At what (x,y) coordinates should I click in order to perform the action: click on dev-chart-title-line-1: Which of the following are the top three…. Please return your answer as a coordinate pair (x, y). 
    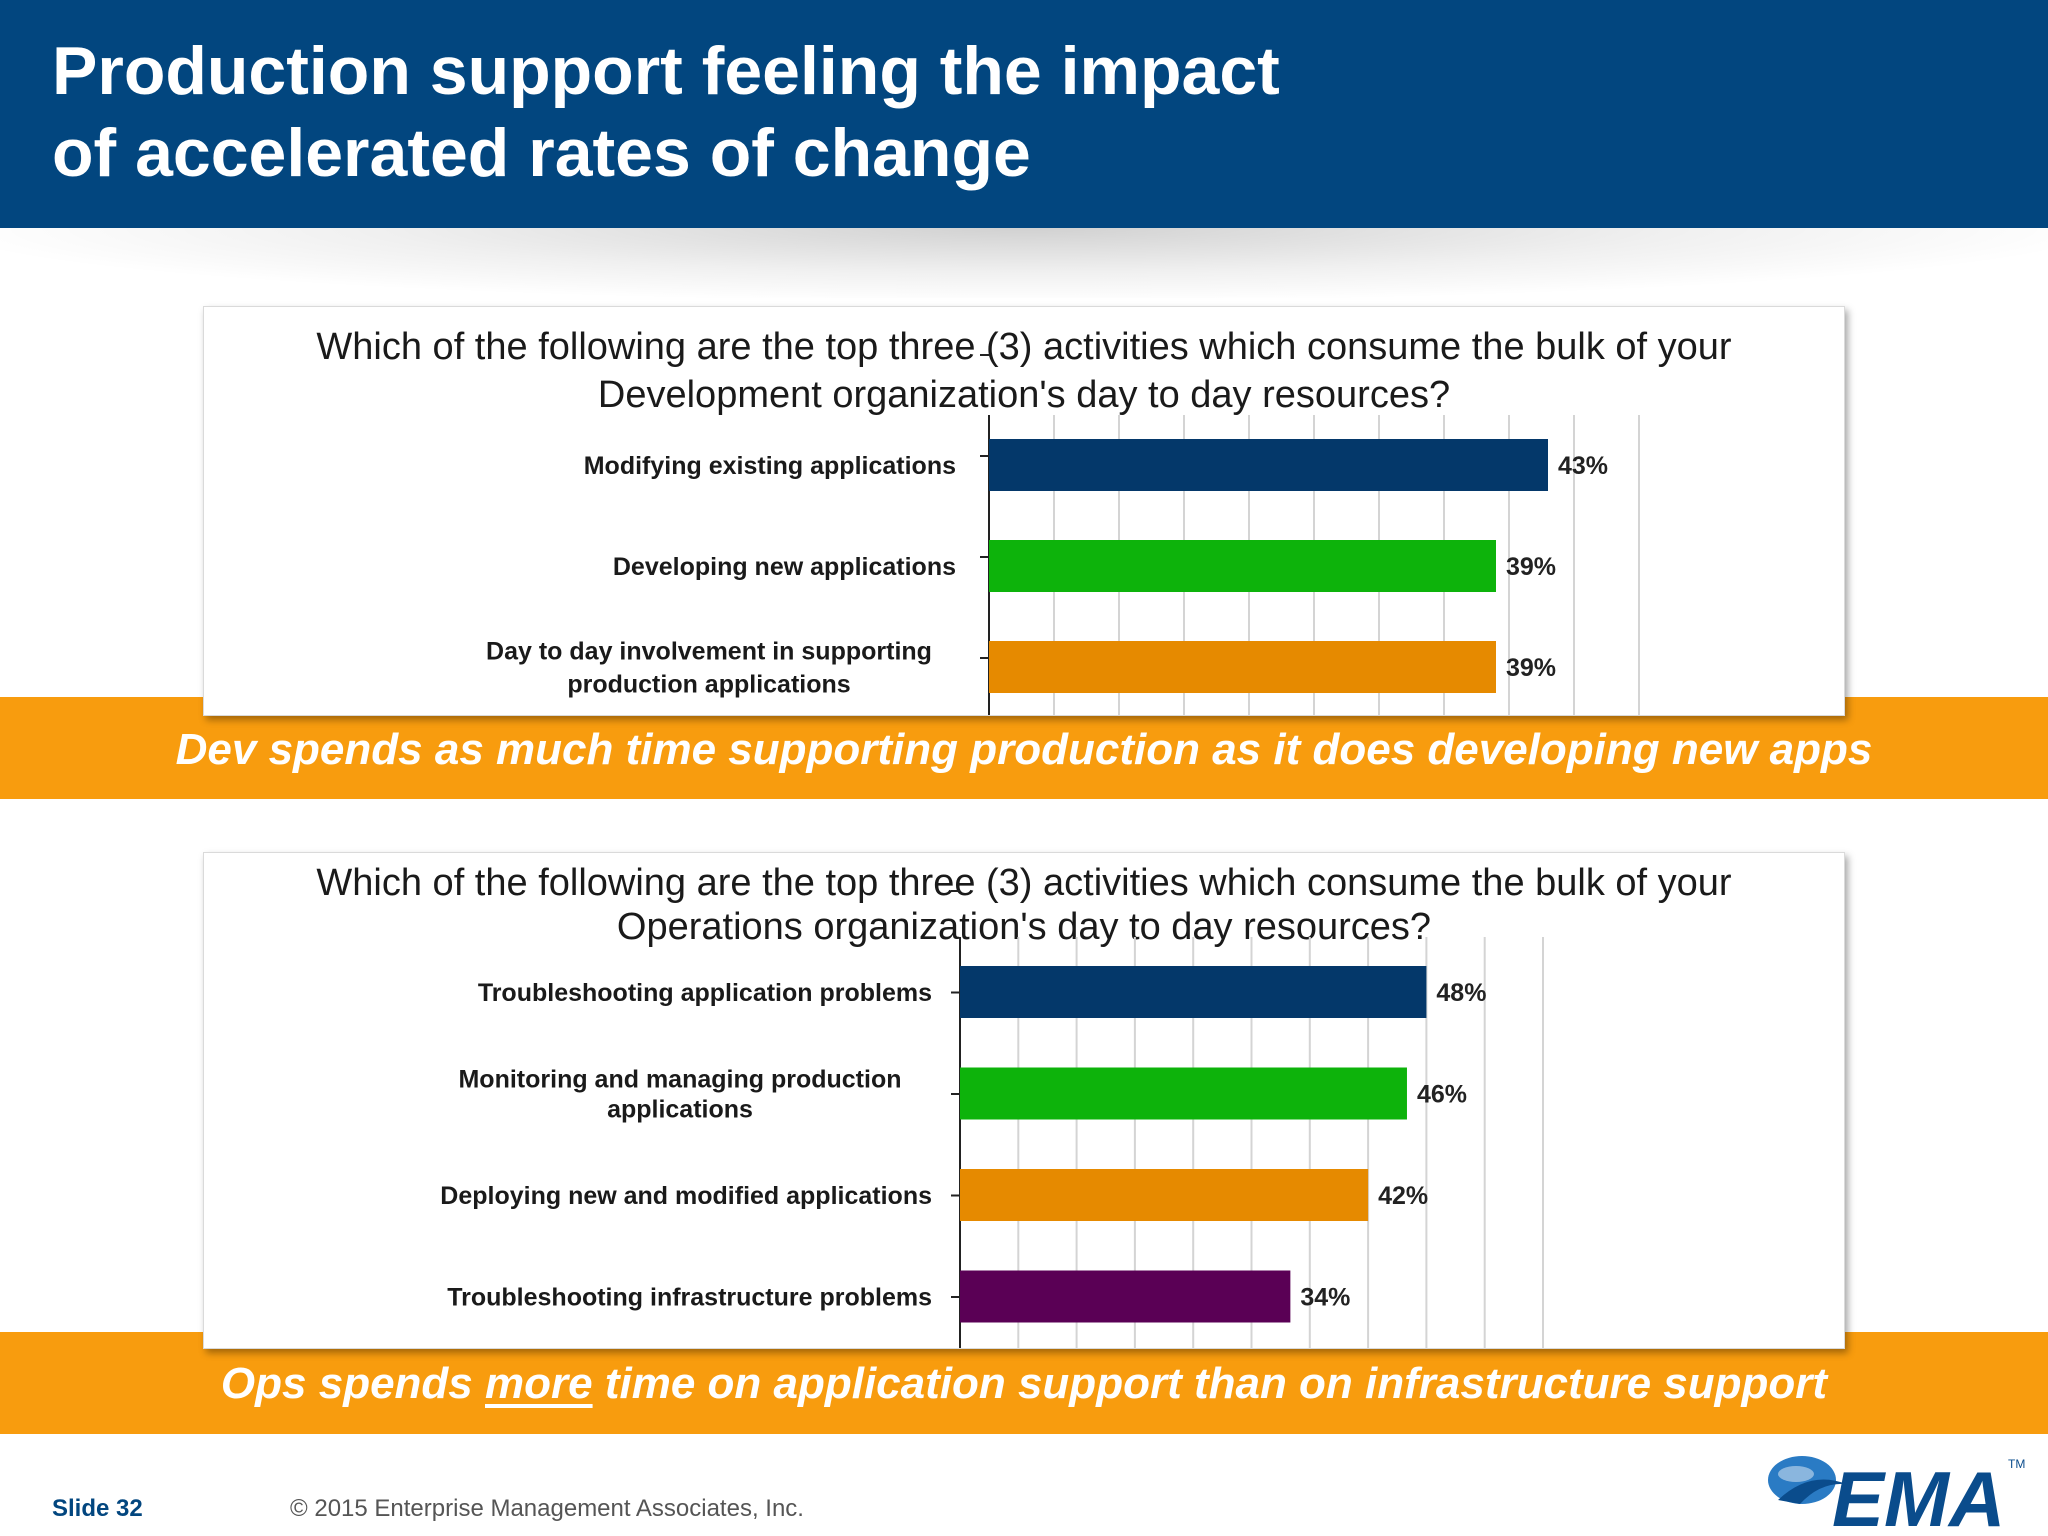
    Looking at the image, I should click on (1024, 347).